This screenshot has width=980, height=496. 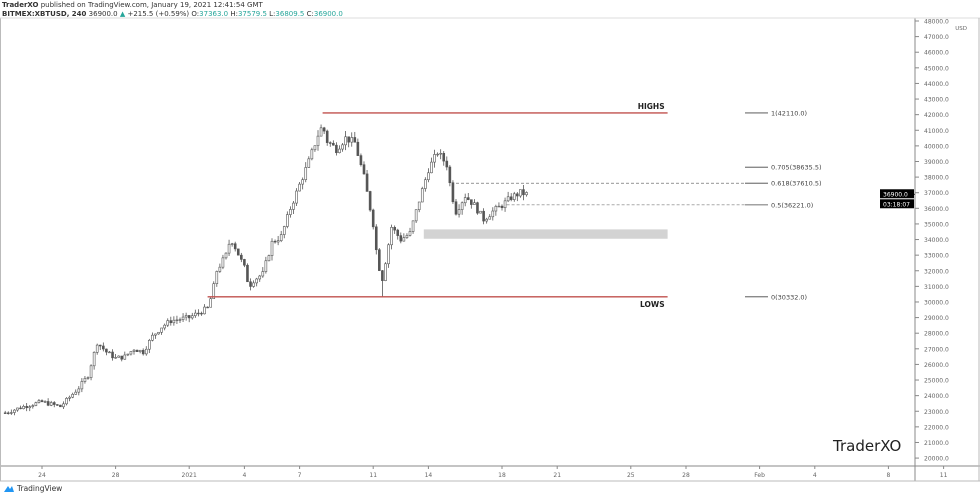 What do you see at coordinates (936, 302) in the screenshot?
I see `y-tick-label: 30000.0` at bounding box center [936, 302].